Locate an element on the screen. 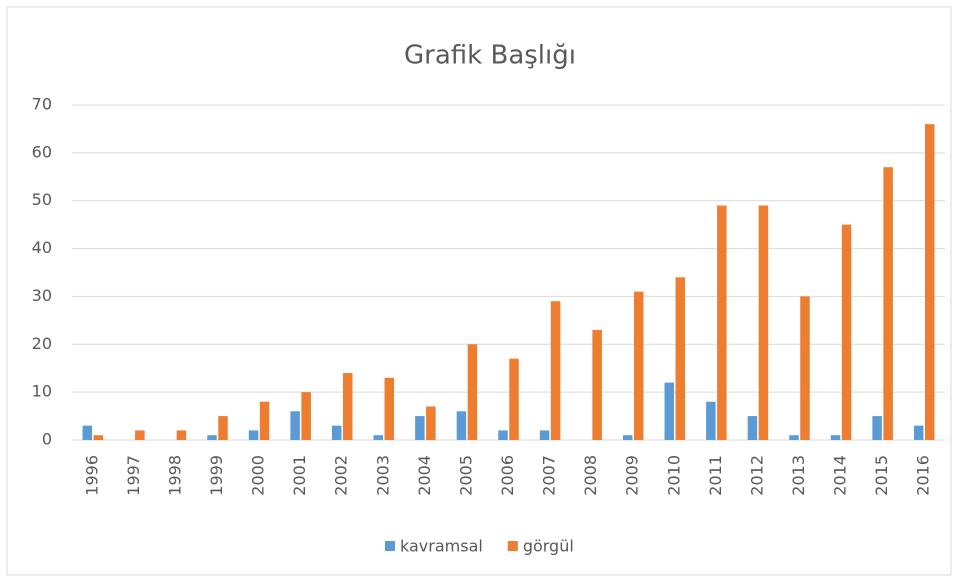 The width and height of the screenshot is (959, 583). y-tick-label: 60 is located at coordinates (42, 151).